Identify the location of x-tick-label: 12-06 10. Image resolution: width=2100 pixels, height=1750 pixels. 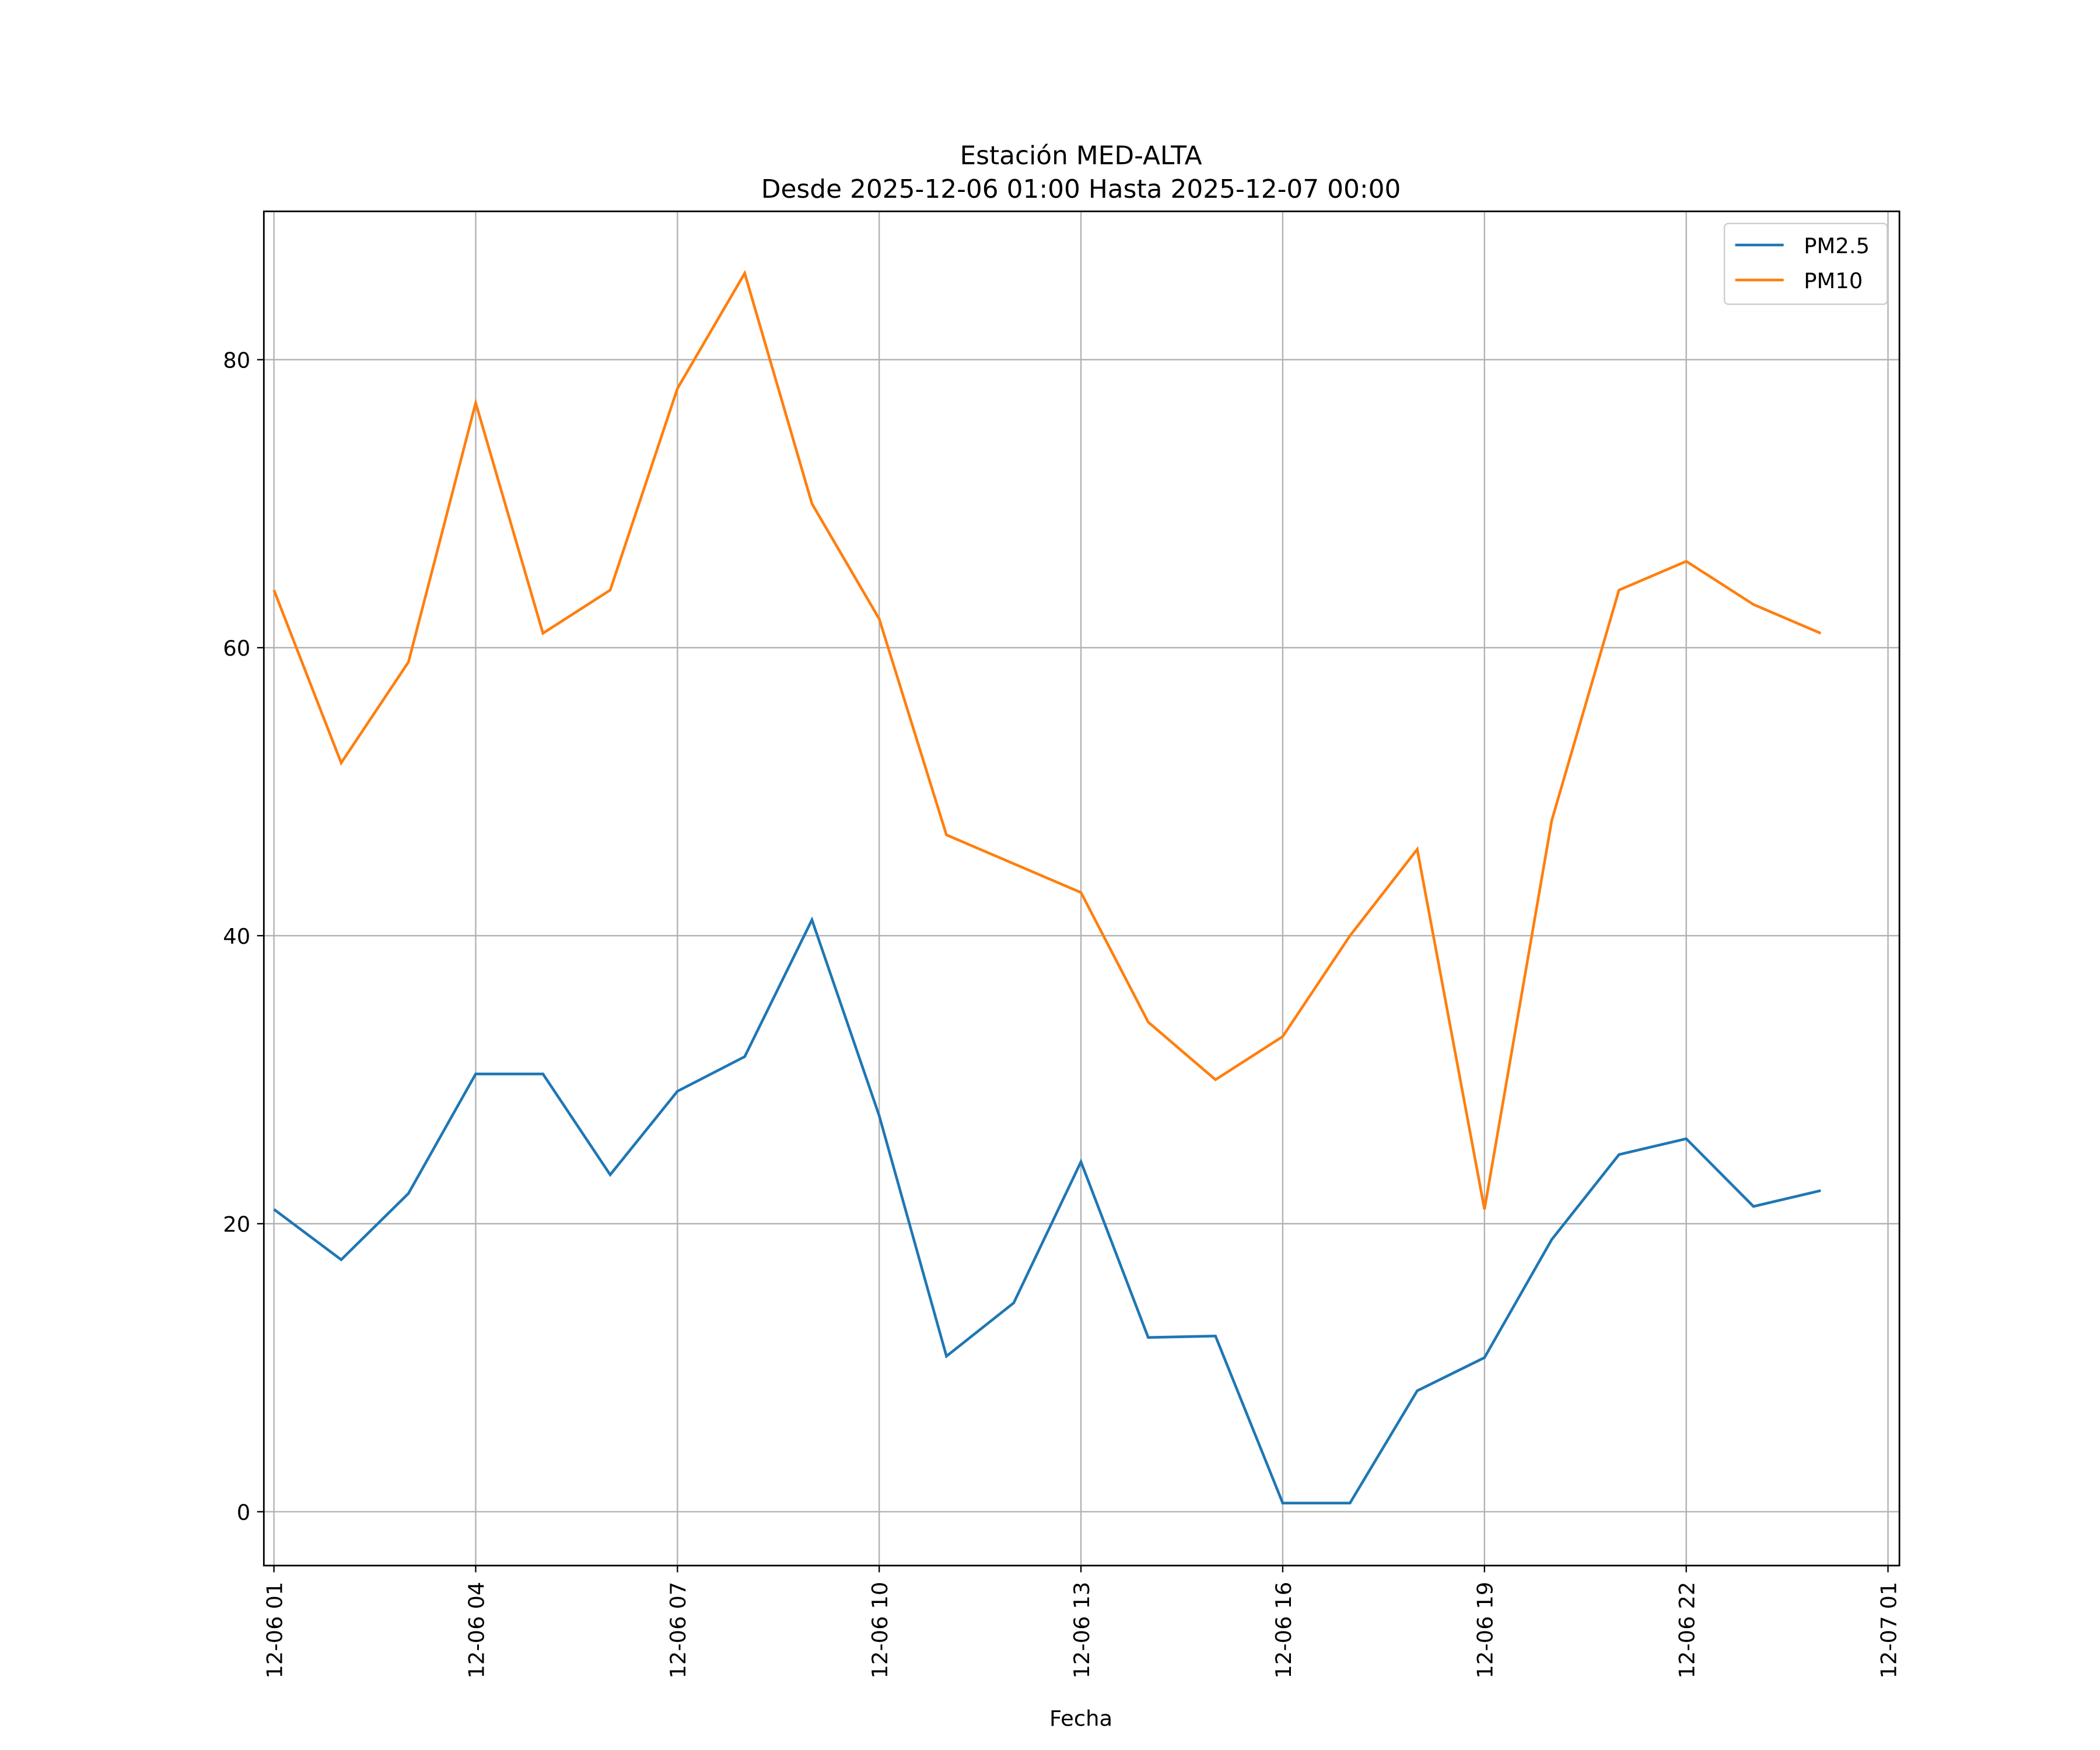
(879, 1630).